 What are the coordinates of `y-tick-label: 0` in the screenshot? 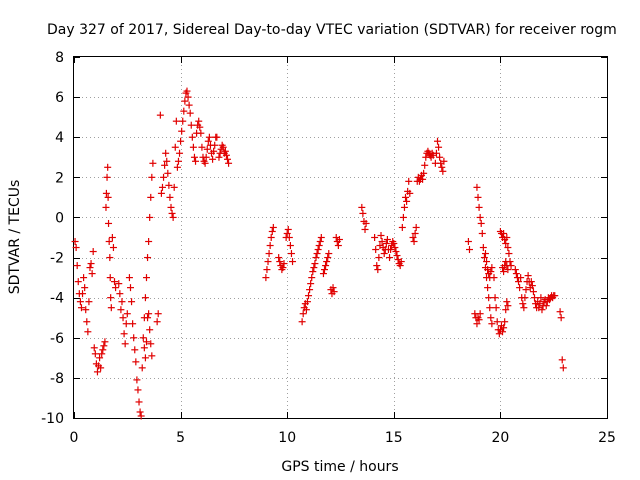 It's located at (59, 218).